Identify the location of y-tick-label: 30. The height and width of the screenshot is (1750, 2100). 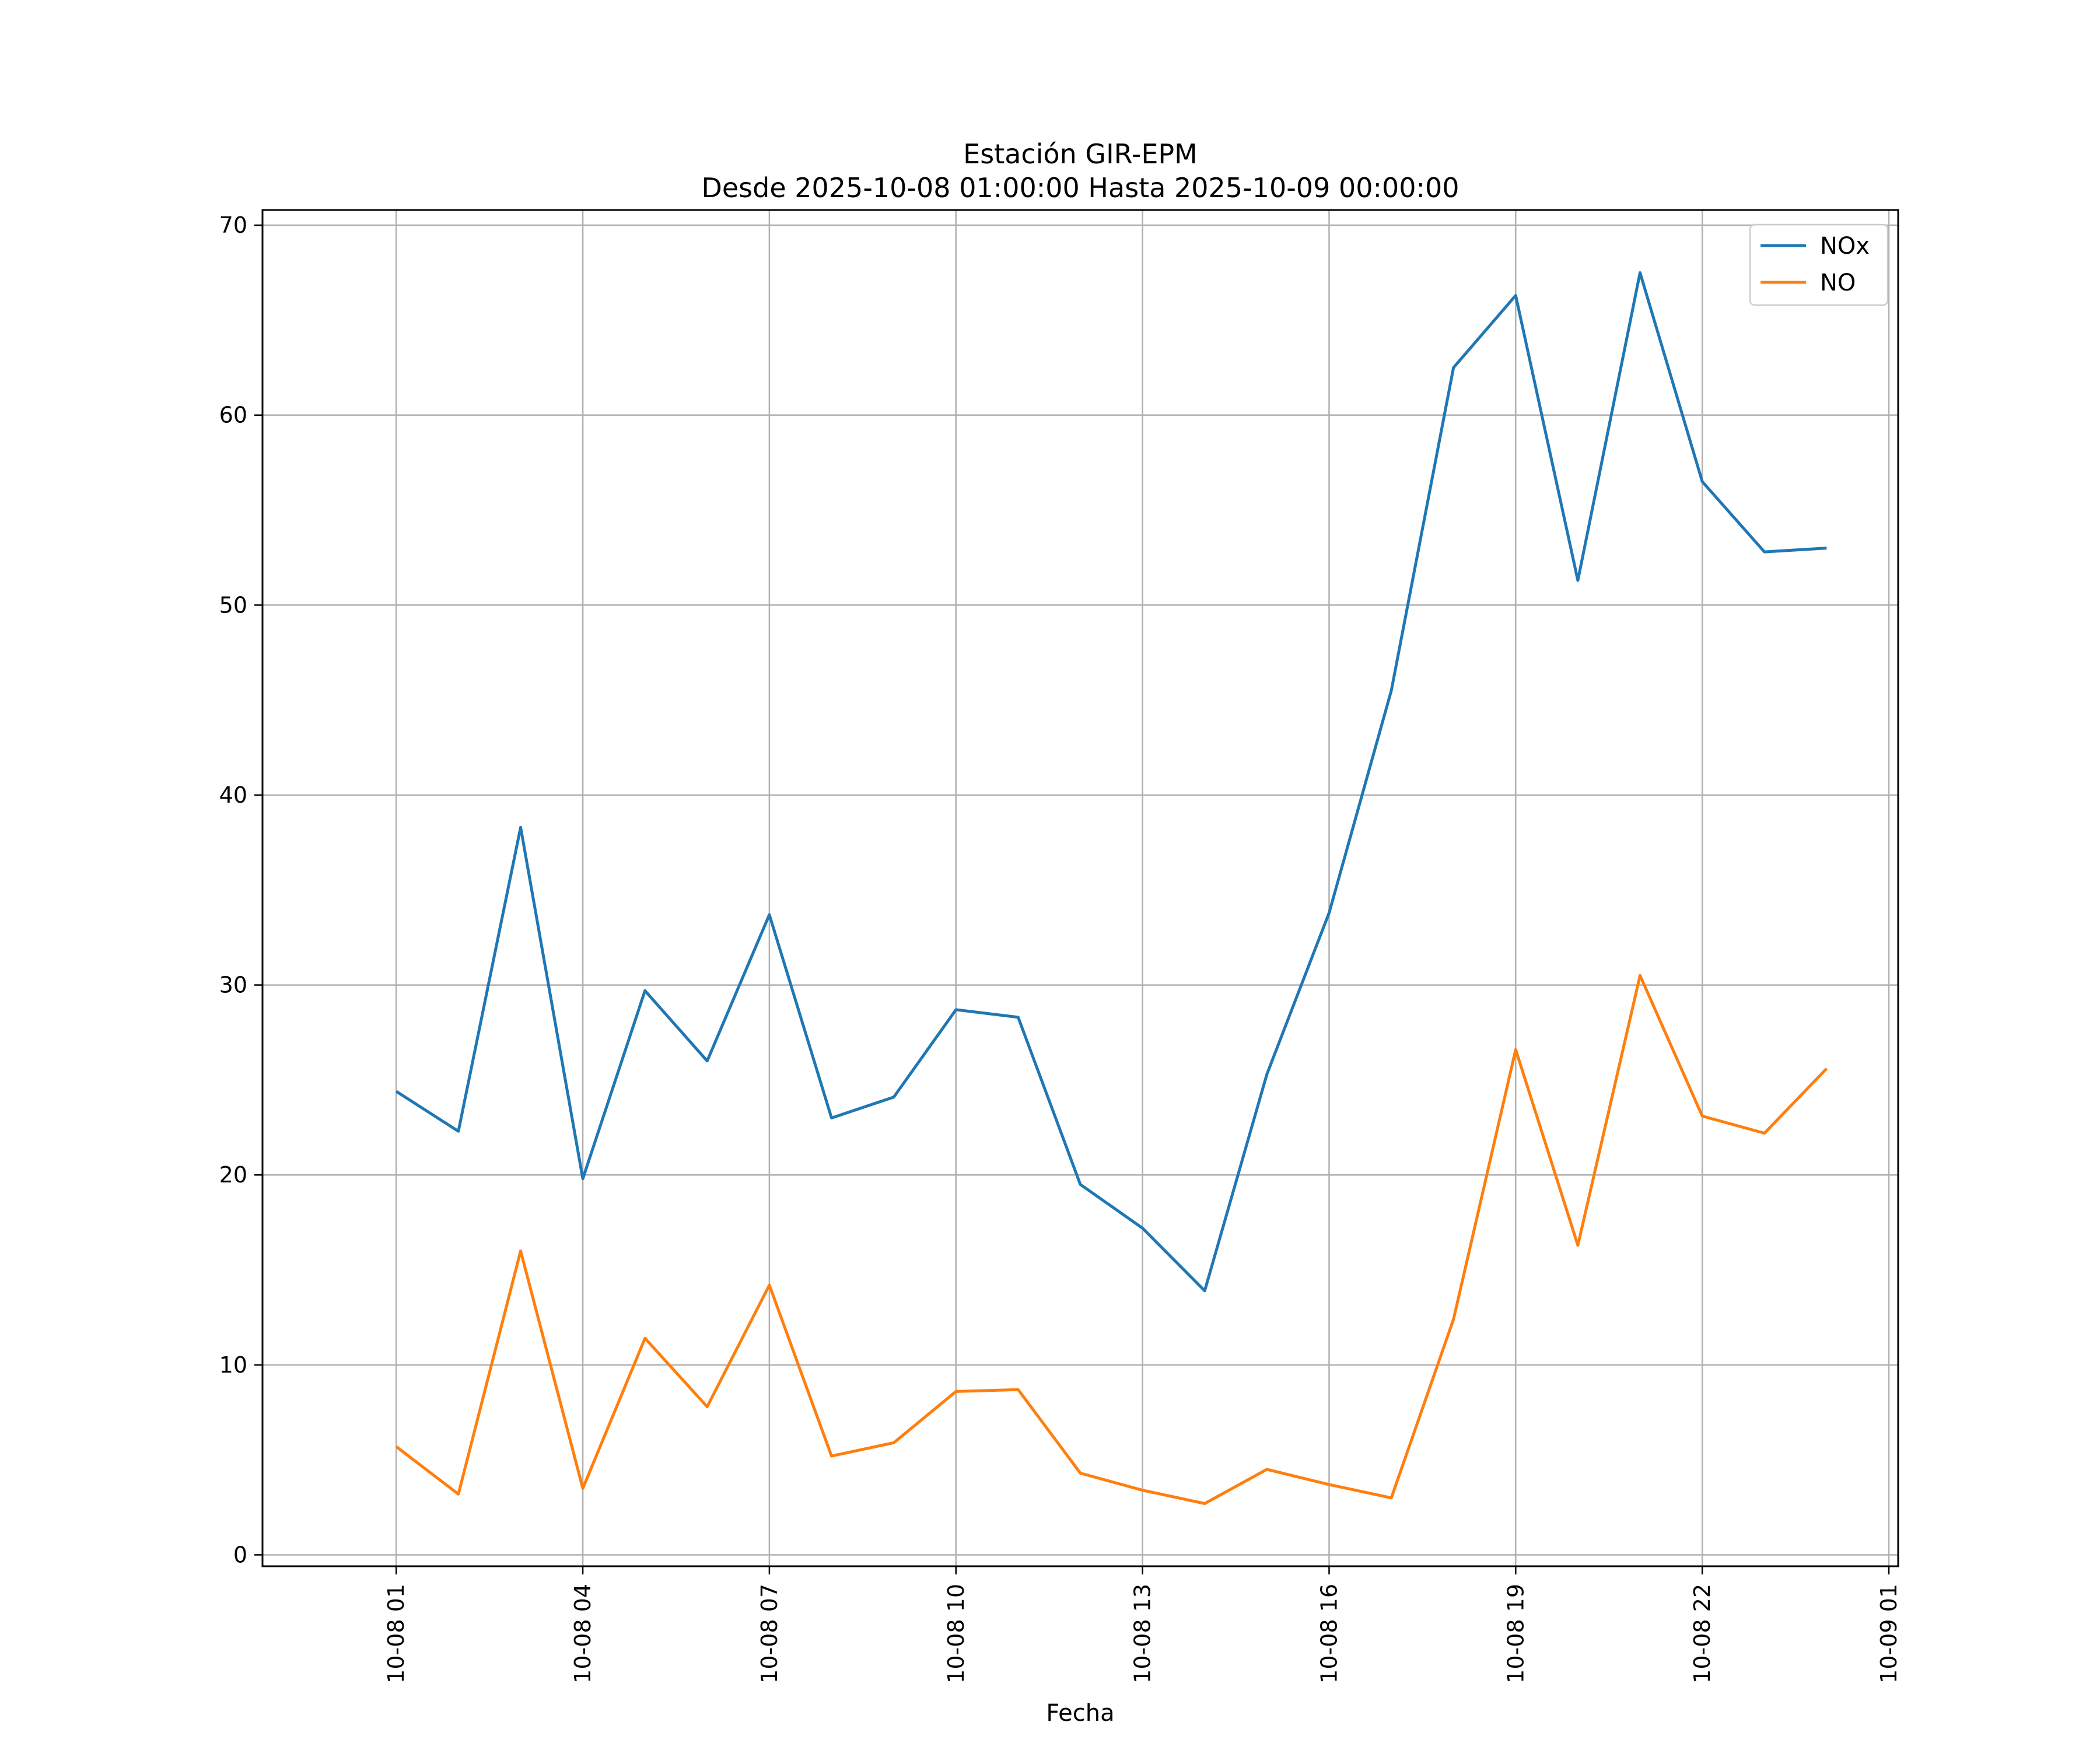
(233, 985).